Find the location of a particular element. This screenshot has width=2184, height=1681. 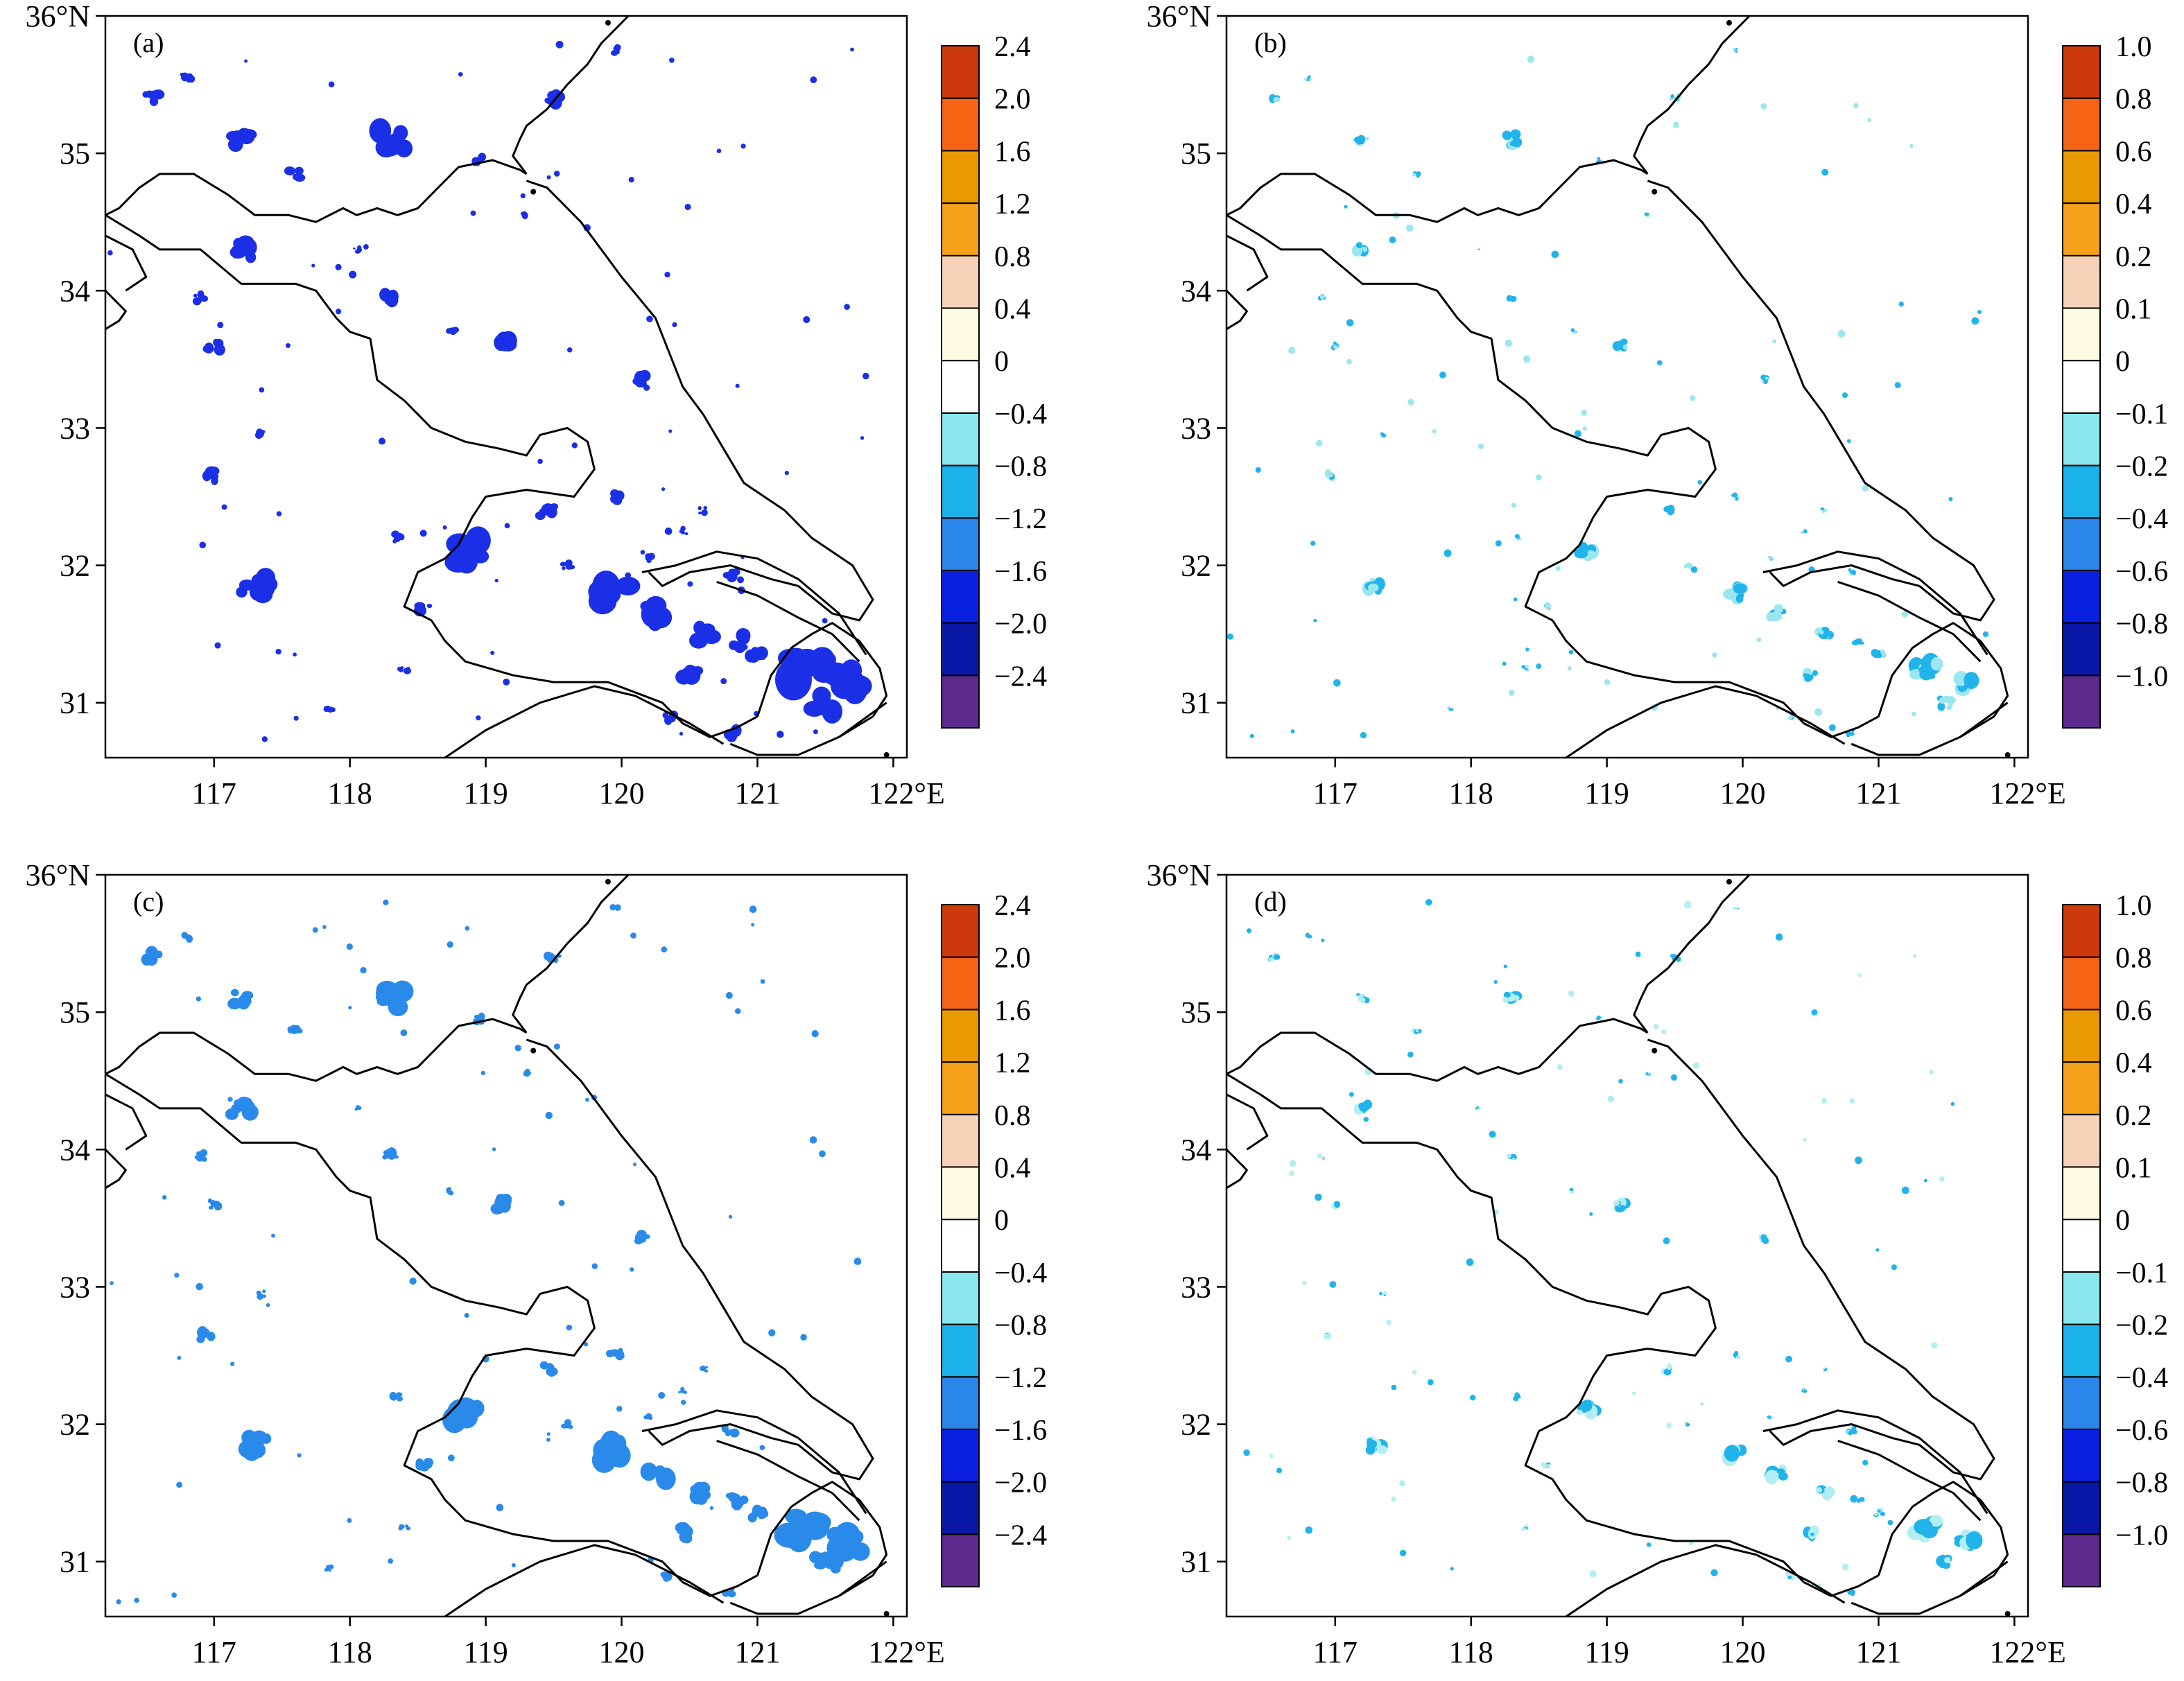

lon-tick-label: 121 is located at coordinates (1878, 793).